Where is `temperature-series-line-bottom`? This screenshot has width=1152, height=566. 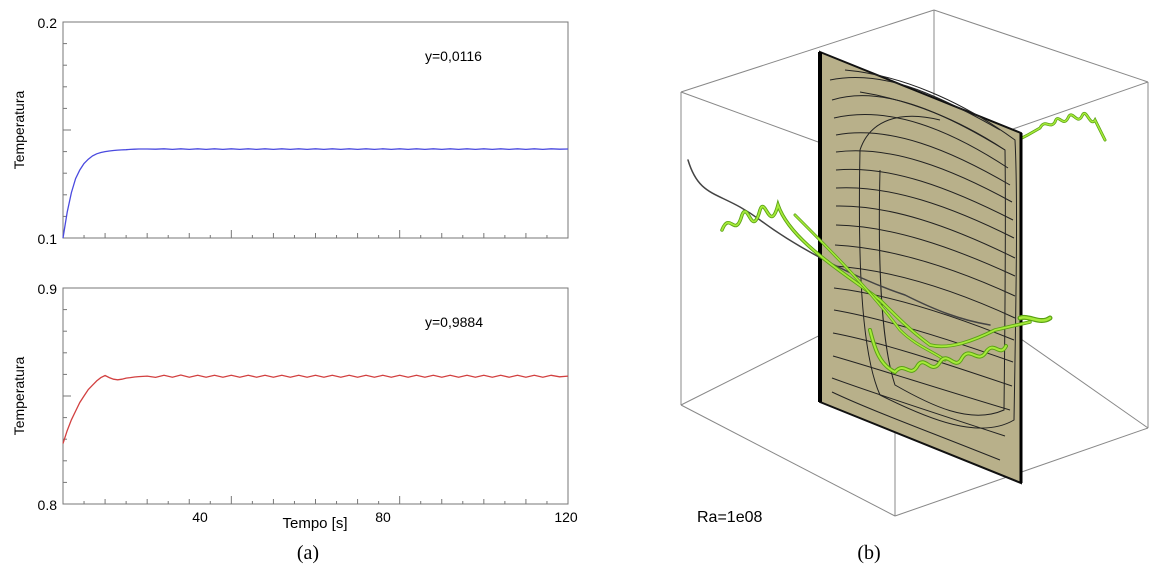 temperature-series-line-bottom is located at coordinates (315, 409).